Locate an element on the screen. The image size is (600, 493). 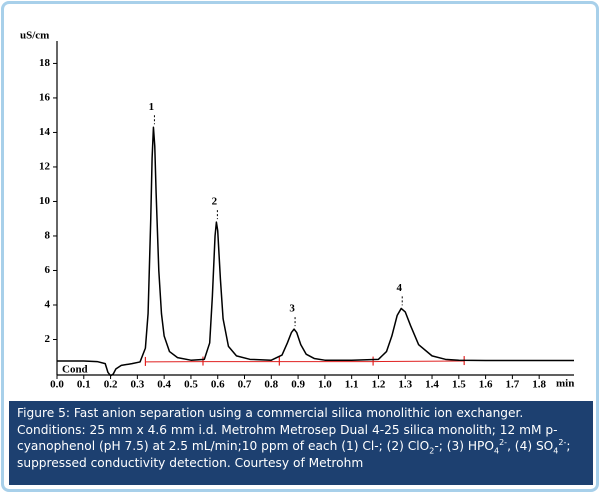
y-tick-label: 4 is located at coordinates (48, 305).